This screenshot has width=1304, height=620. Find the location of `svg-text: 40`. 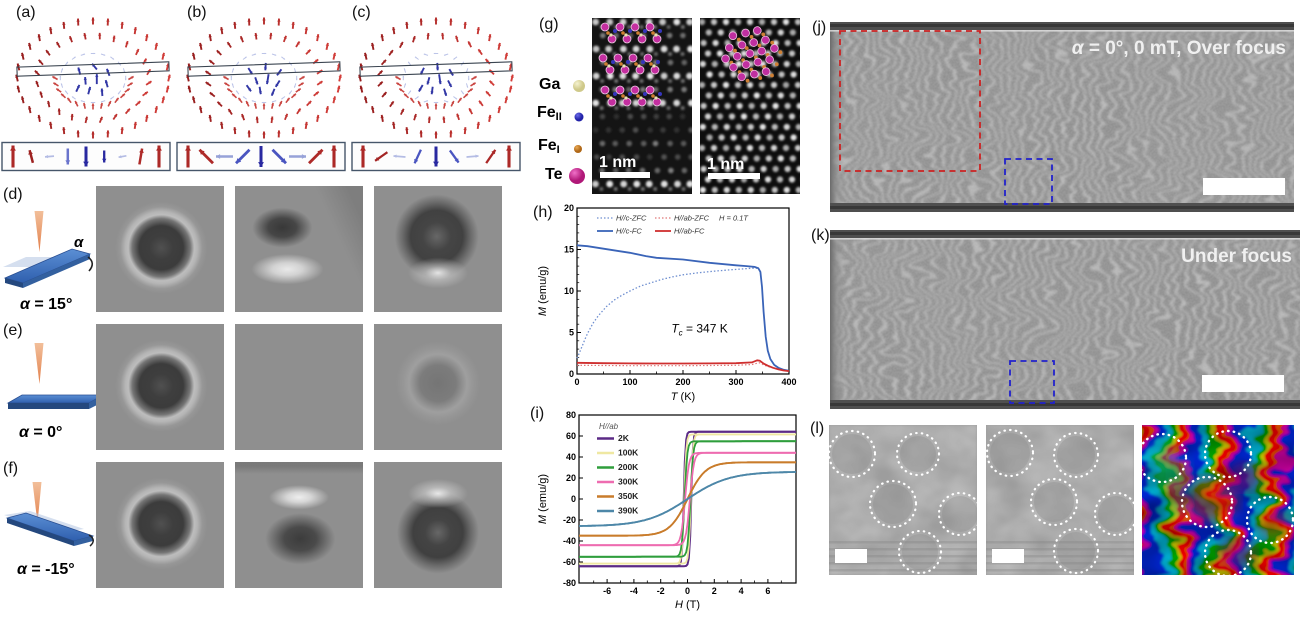

svg-text: 40 is located at coordinates (571, 457).